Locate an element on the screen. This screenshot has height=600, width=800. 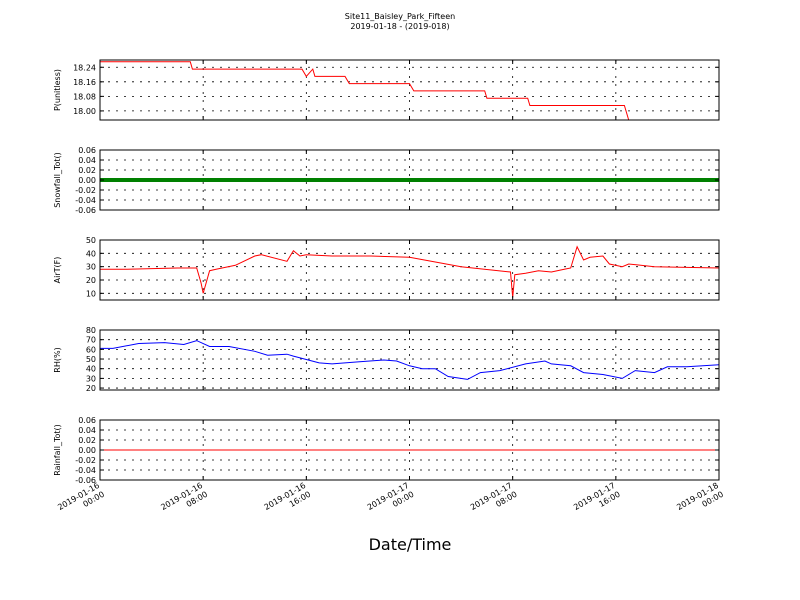
y-tick-label: 18.24 is located at coordinates (84, 67).